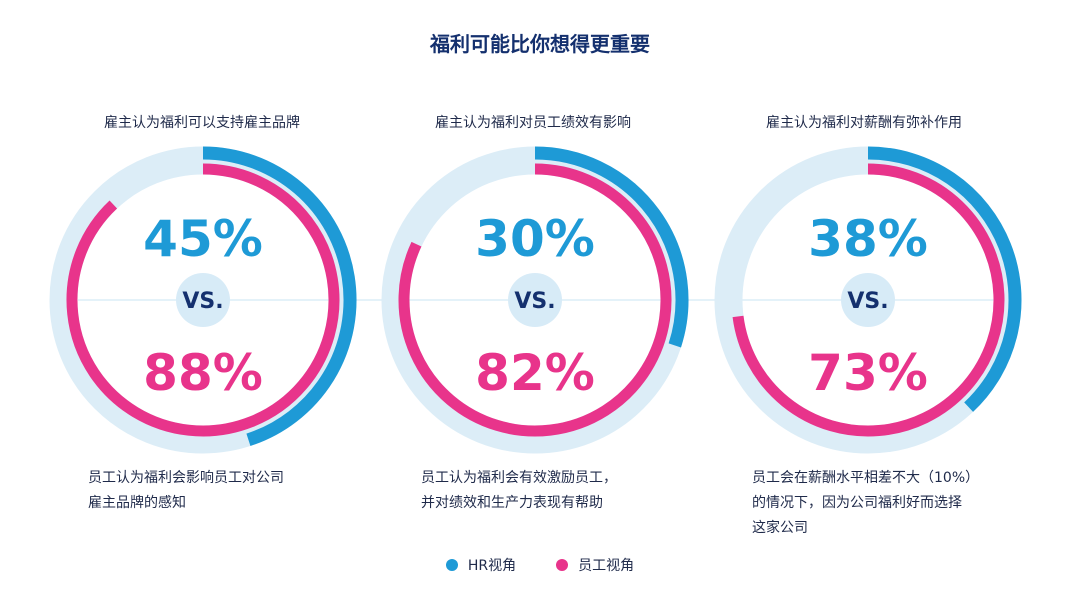 The image size is (1080, 593). I want to click on panel-3-hr-value-label: 38%, so click(868, 239).